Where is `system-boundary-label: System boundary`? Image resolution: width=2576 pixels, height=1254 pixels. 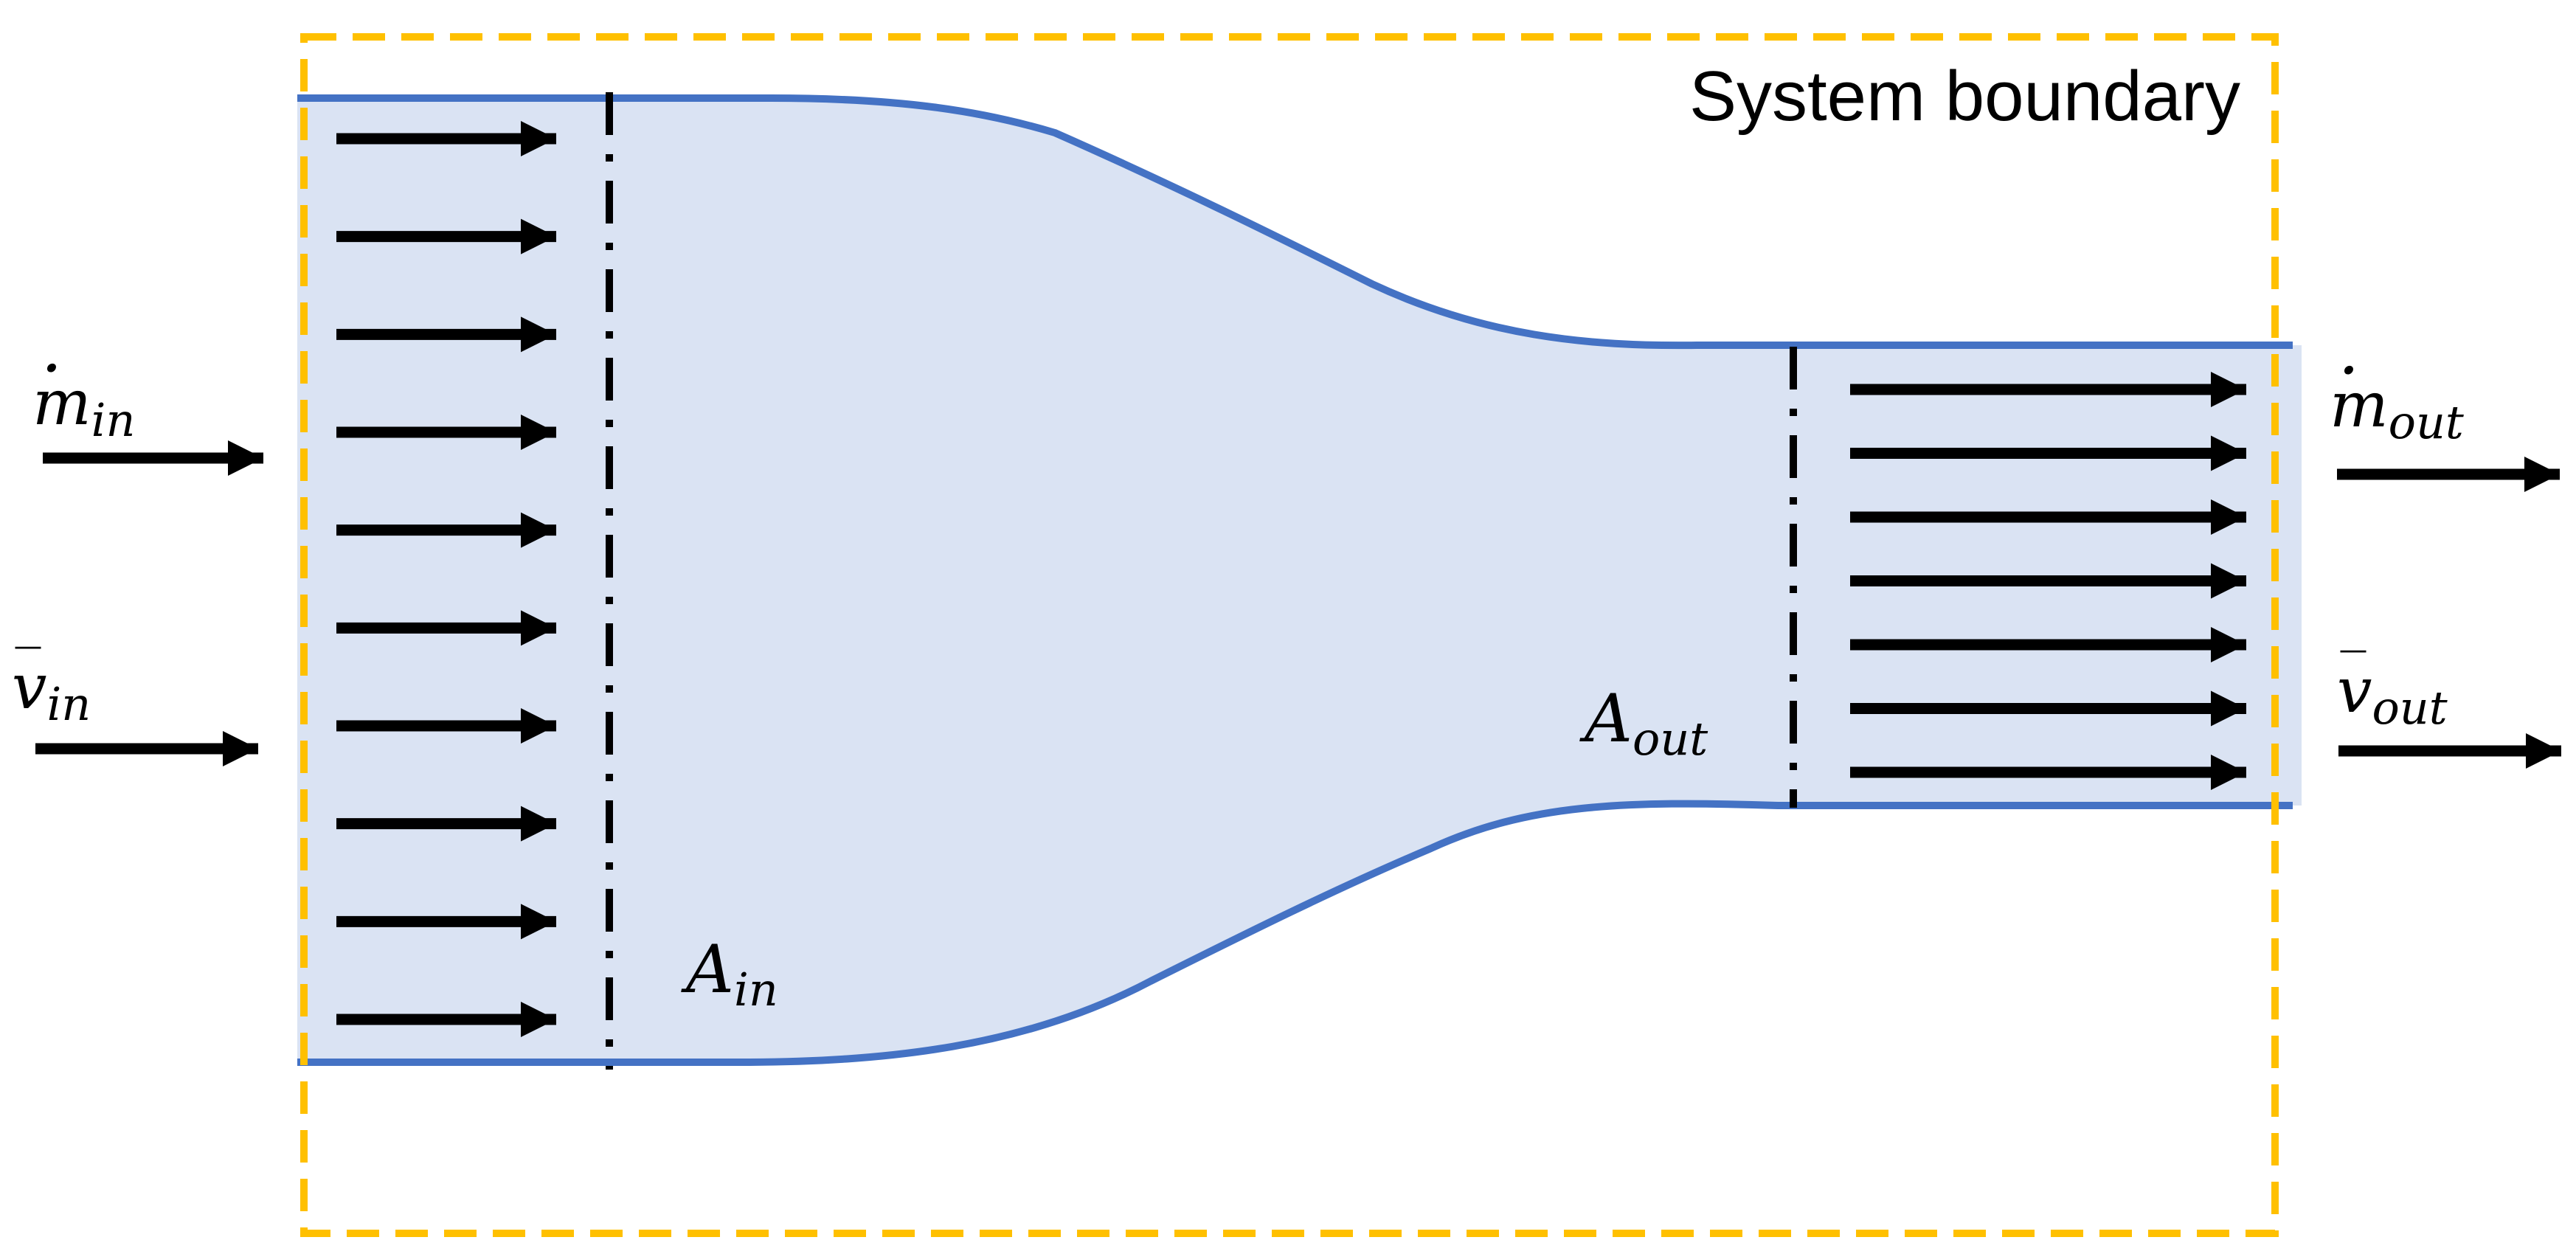
system-boundary-label: System boundary is located at coordinates (1965, 96).